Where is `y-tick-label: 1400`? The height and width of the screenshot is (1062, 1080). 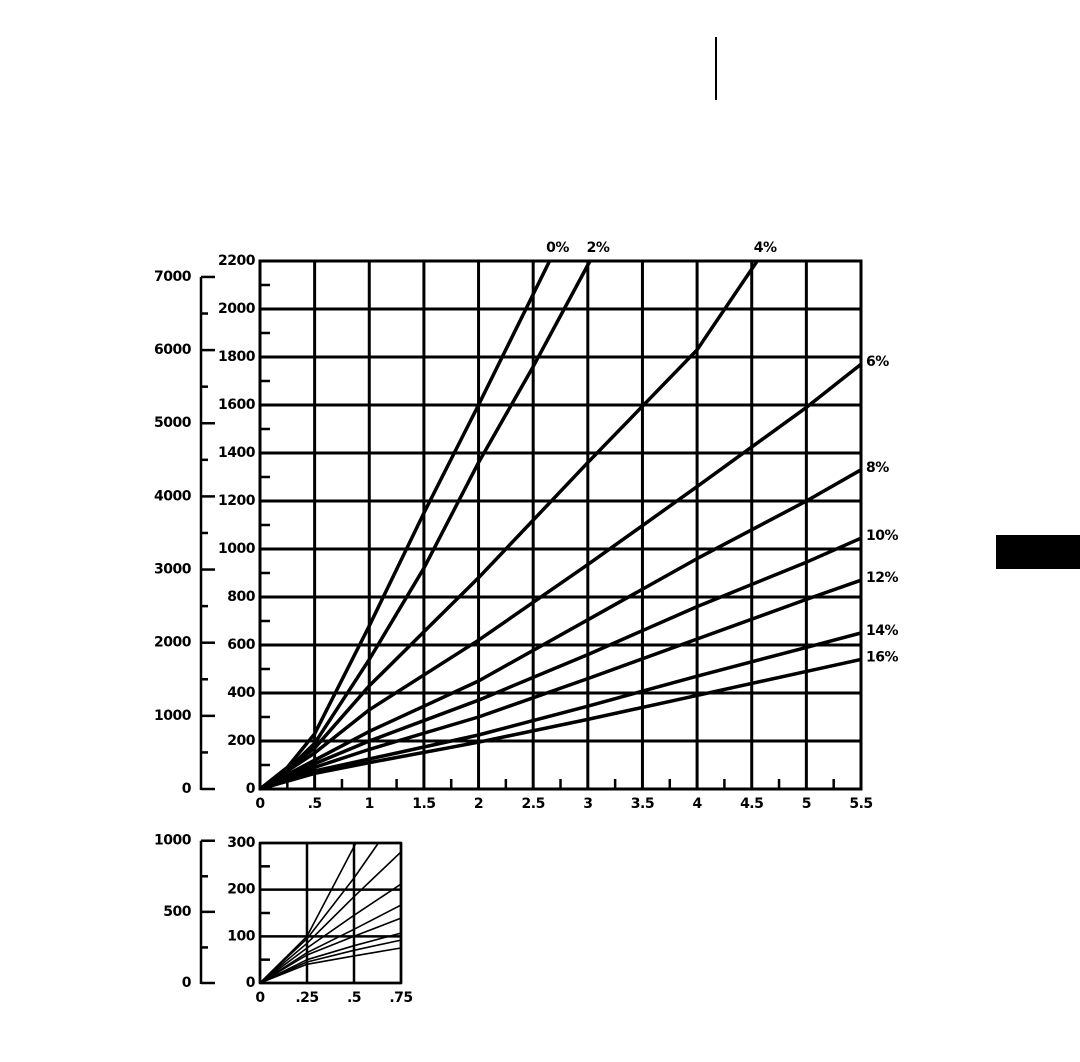 y-tick-label: 1400 is located at coordinates (237, 453).